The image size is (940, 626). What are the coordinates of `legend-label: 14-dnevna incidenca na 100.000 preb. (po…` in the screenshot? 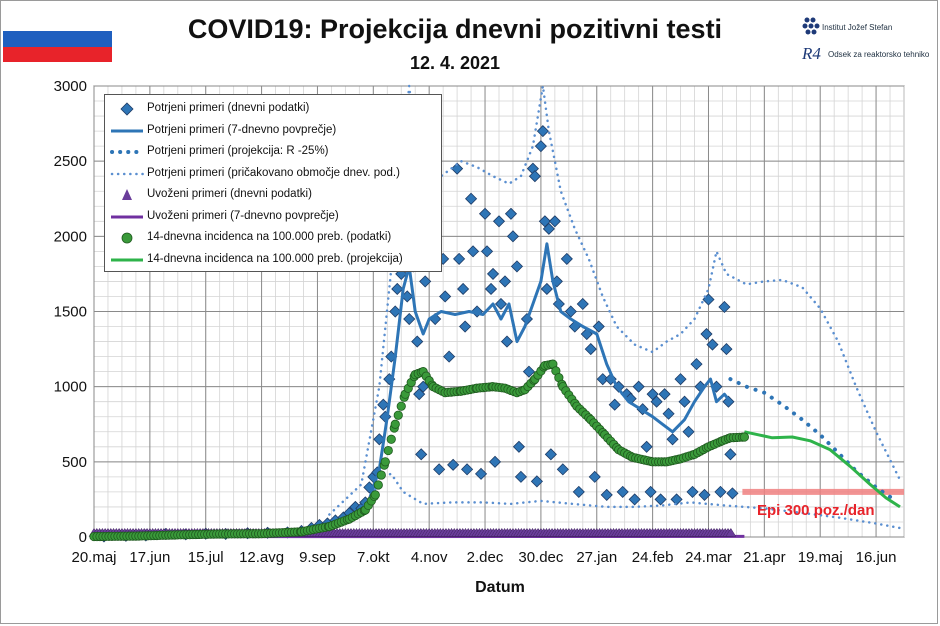 It's located at (269, 237).